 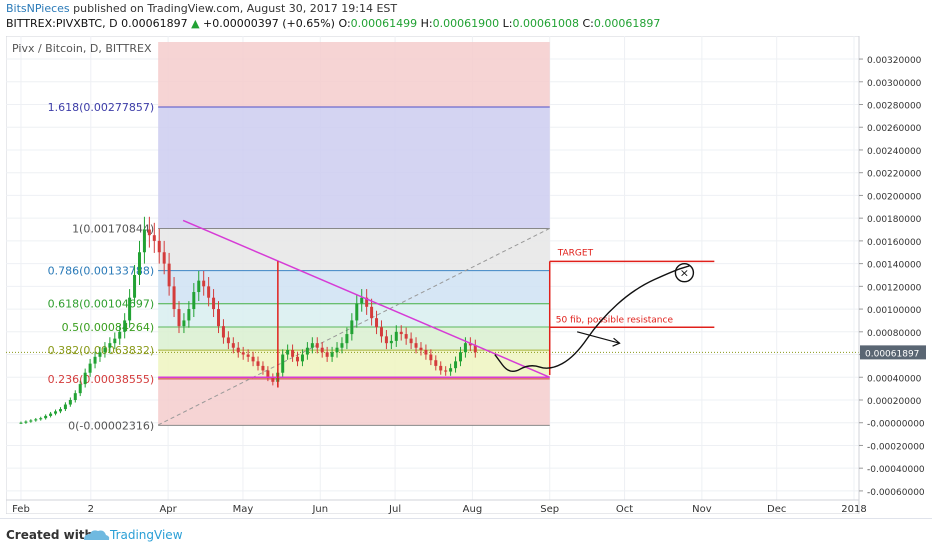 I want to click on price-axis-label: 0.00220000, so click(x=894, y=175).